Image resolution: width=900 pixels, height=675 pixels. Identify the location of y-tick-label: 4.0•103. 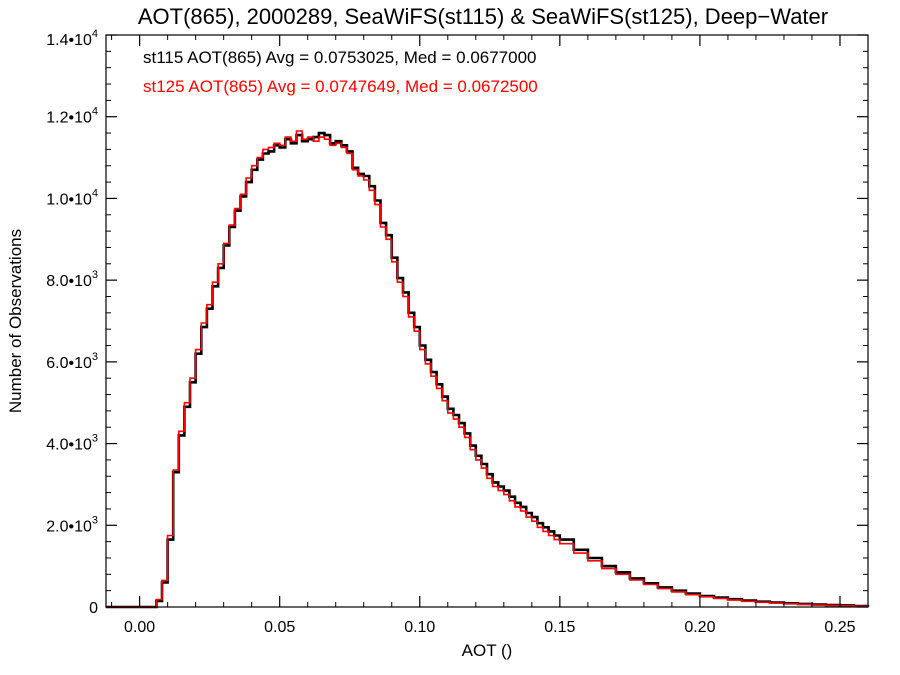
(72, 443).